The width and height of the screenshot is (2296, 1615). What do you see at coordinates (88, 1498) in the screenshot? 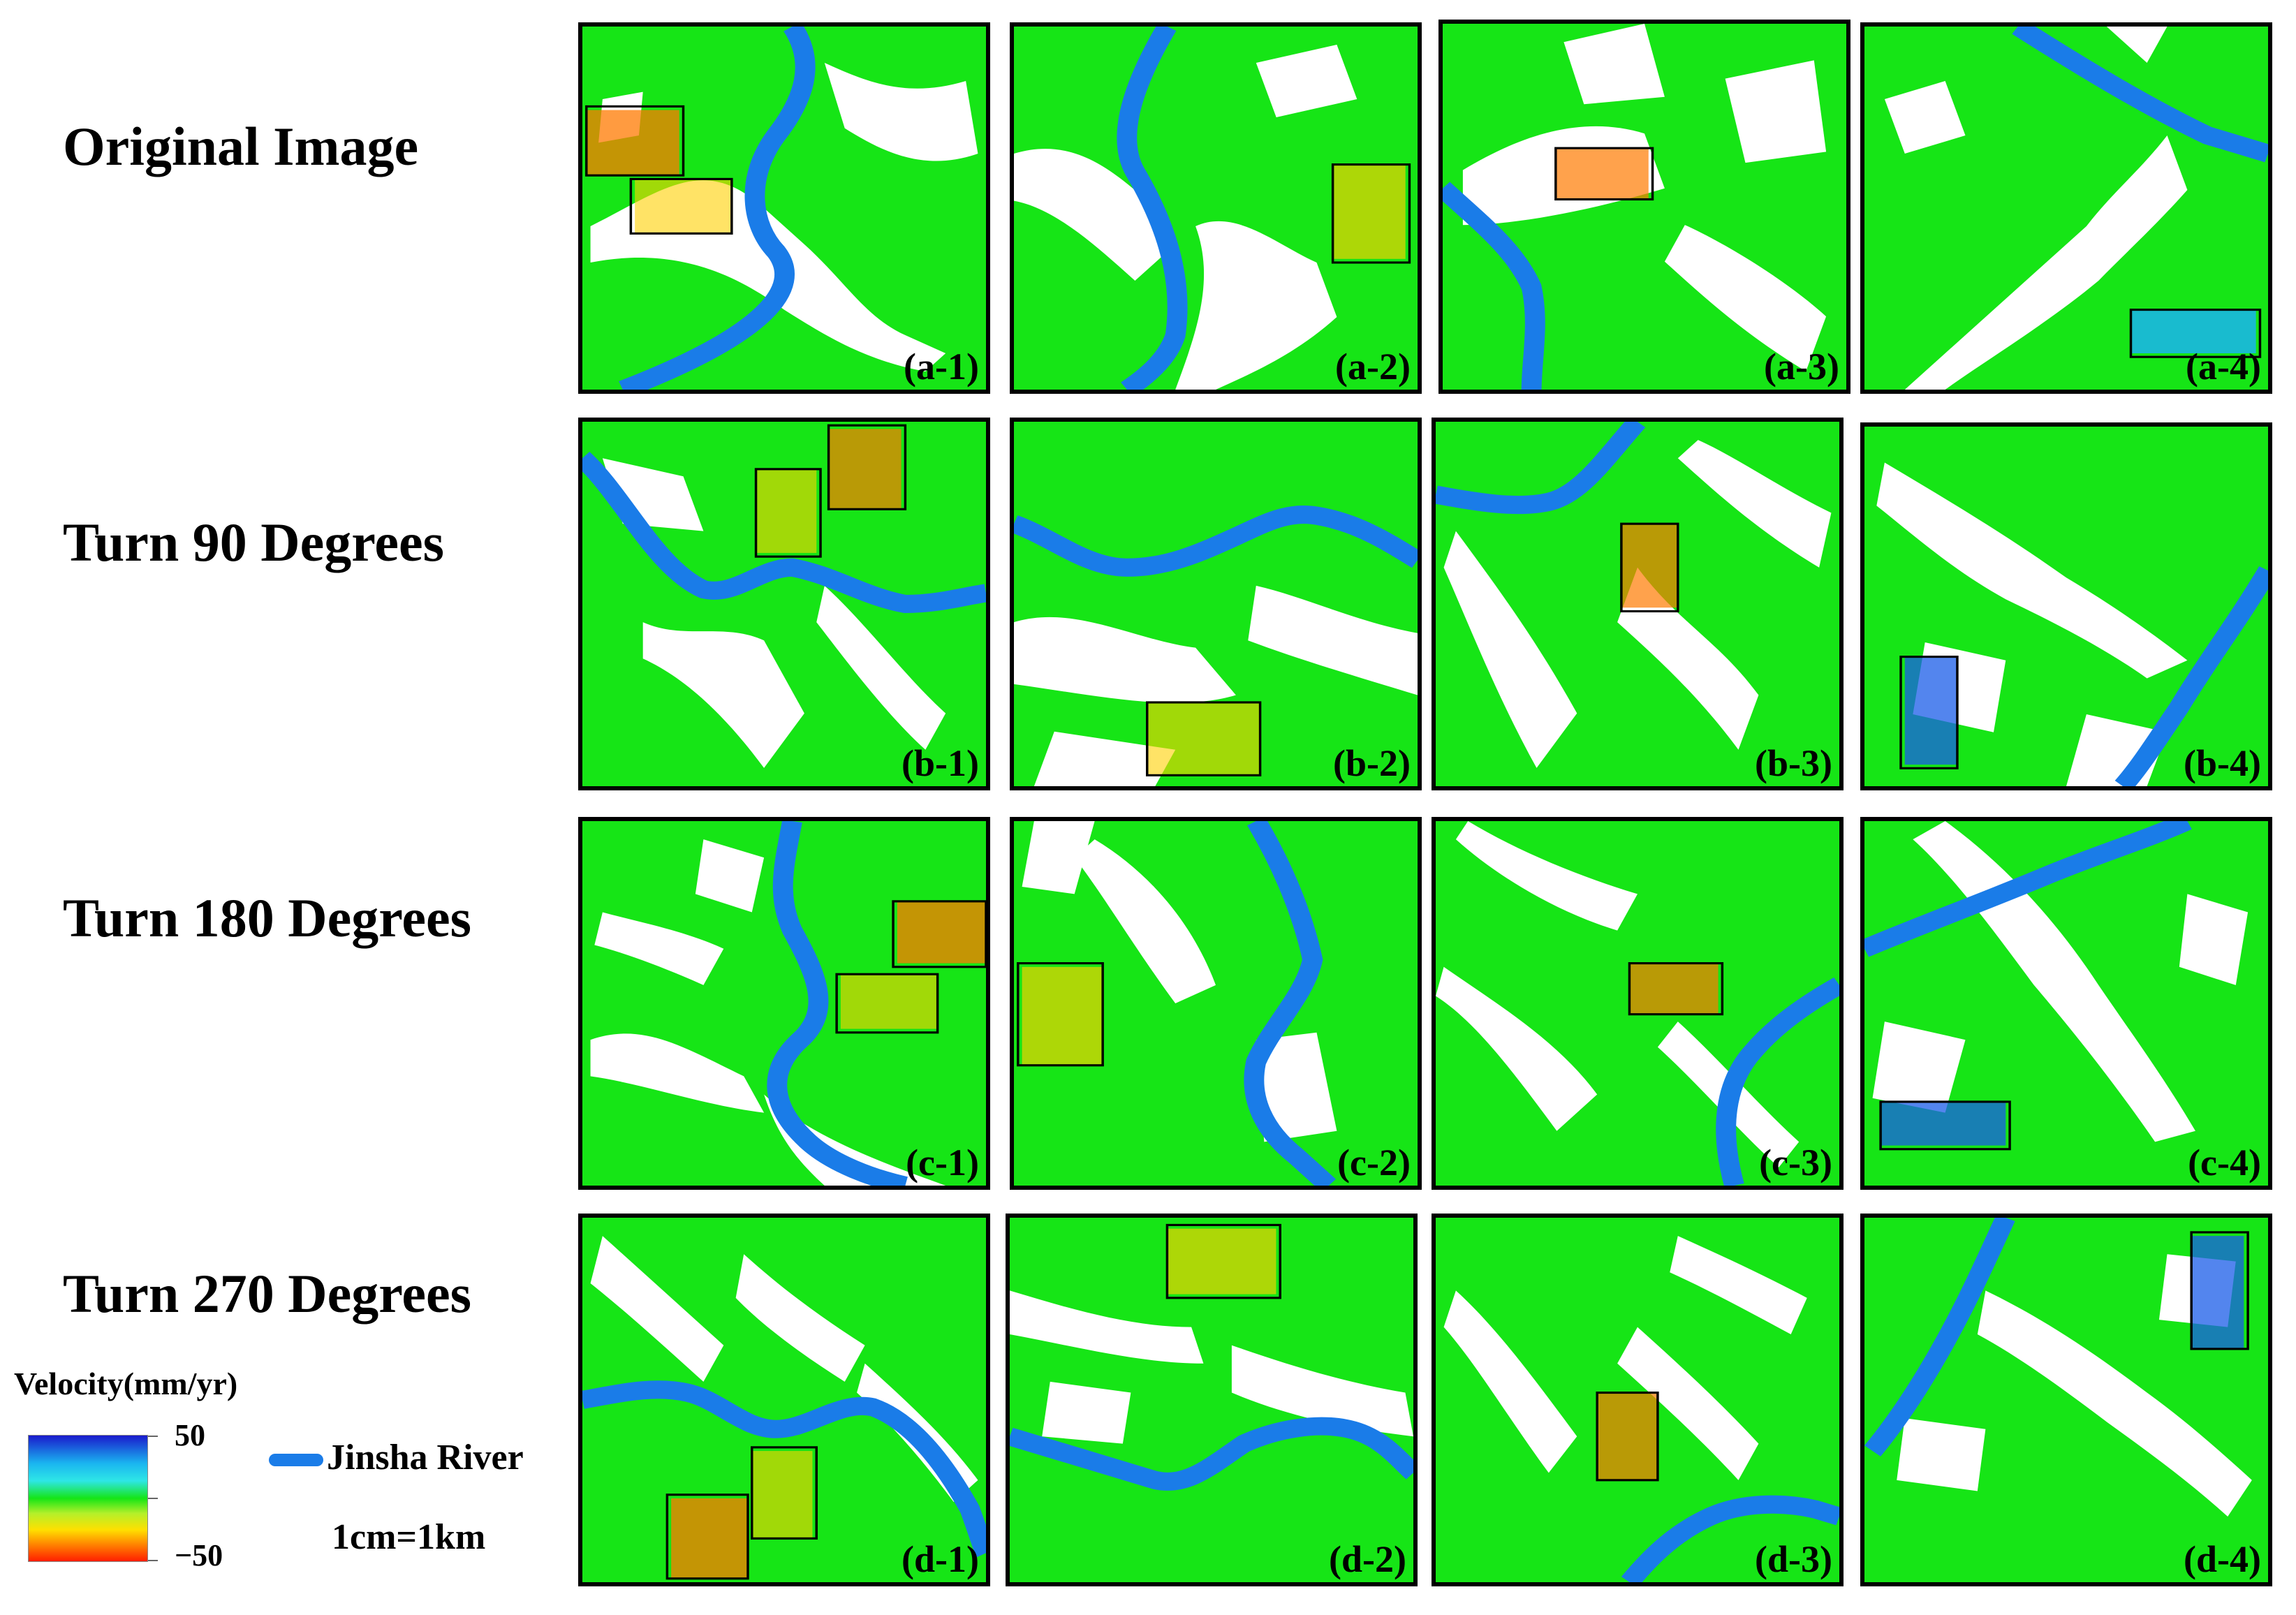
I see `velocity-colorbar` at bounding box center [88, 1498].